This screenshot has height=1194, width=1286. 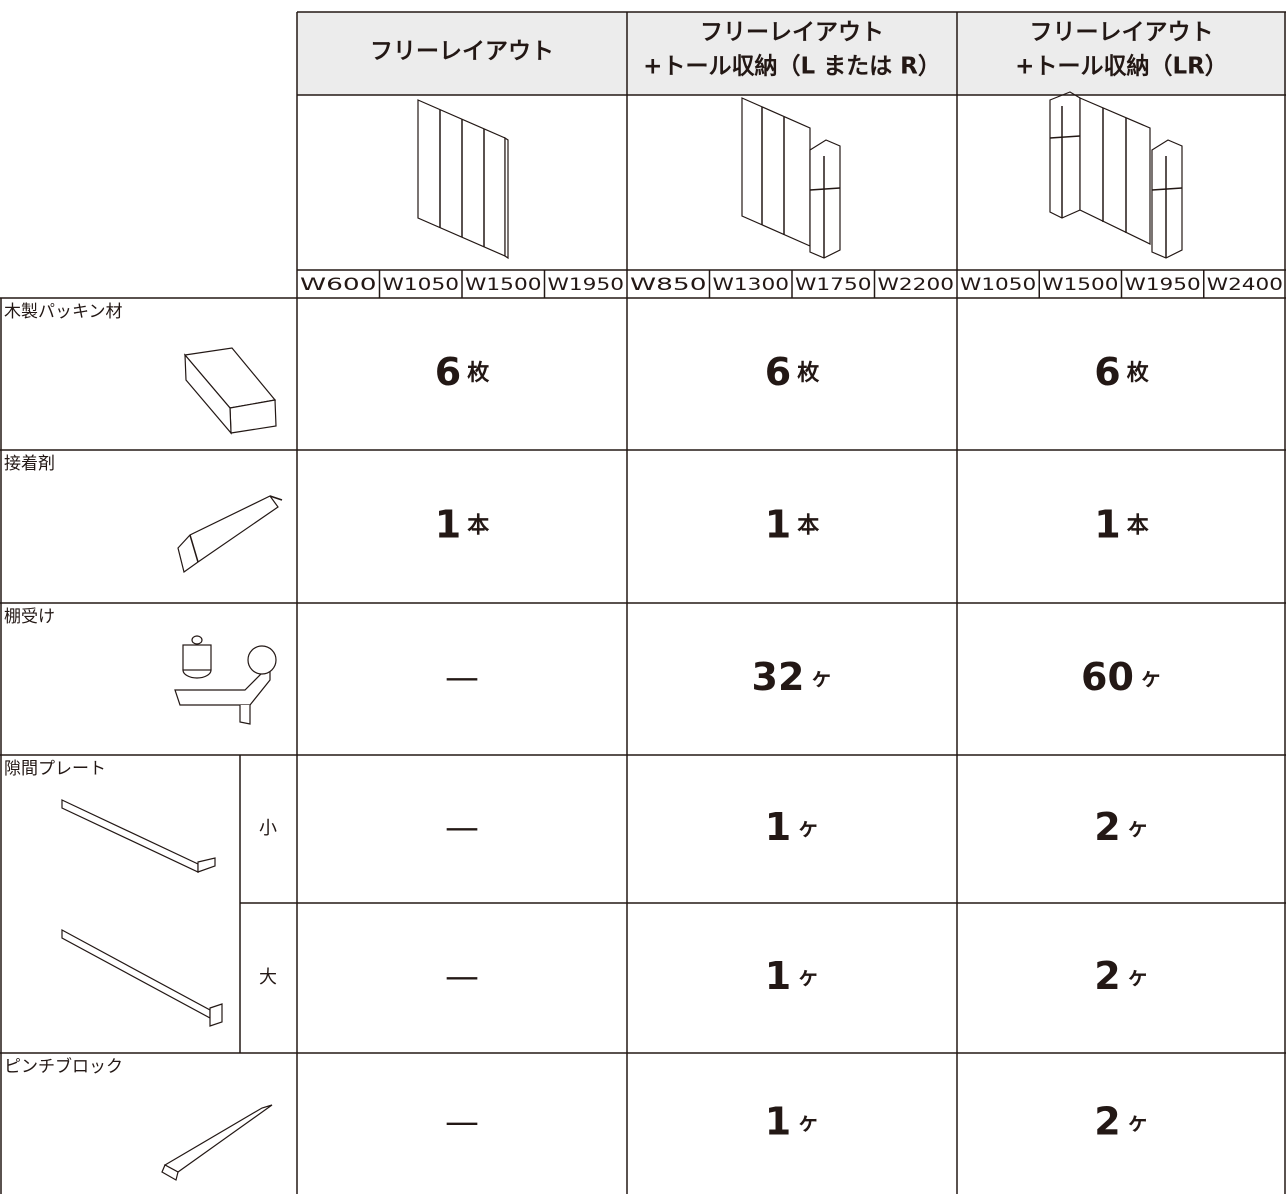 I want to click on quantity: 32 ヶ, so click(x=792, y=677).